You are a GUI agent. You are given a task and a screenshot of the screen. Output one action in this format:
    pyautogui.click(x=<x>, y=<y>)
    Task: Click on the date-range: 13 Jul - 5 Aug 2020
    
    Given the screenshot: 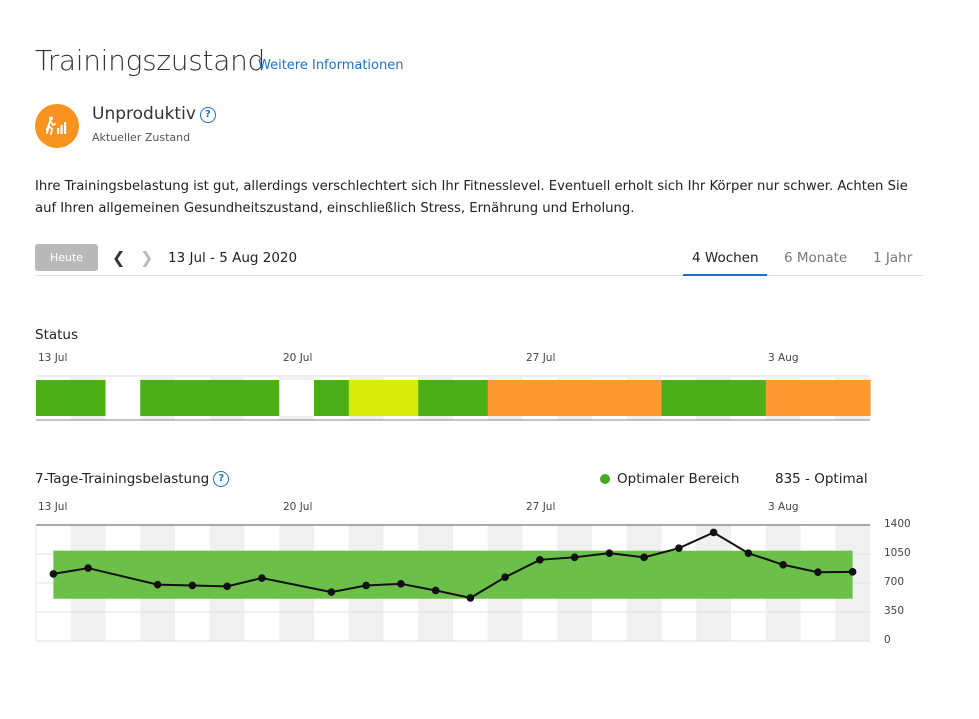 What is the action you would take?
    pyautogui.click(x=233, y=258)
    